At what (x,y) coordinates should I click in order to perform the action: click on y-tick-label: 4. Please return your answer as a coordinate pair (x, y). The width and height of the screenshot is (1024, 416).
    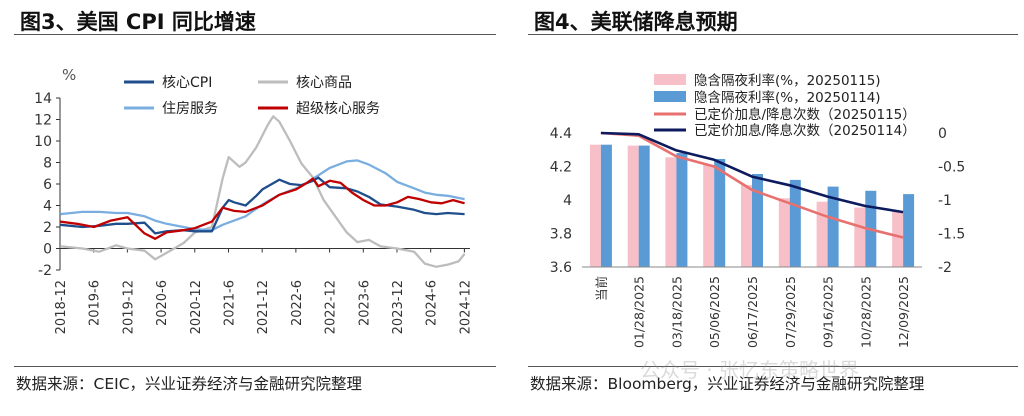
    Looking at the image, I should click on (47, 207).